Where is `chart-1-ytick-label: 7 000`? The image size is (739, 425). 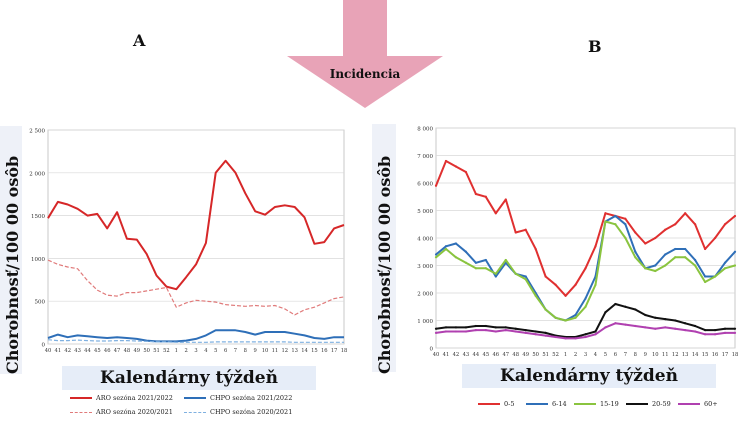 chart-1-ytick-label: 7 000 is located at coordinates (425, 157).